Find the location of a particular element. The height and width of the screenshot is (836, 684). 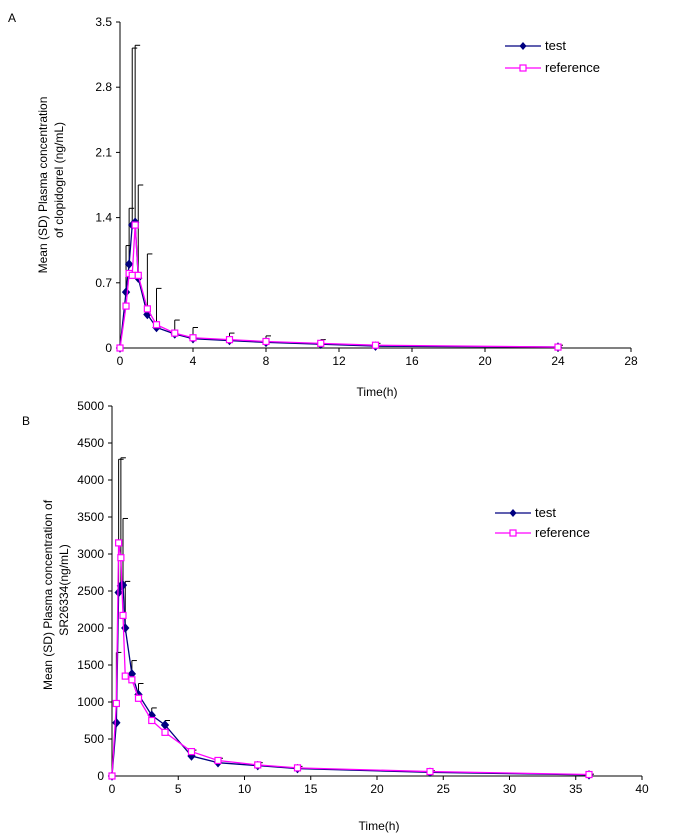

series-line-test is located at coordinates (339, 284).